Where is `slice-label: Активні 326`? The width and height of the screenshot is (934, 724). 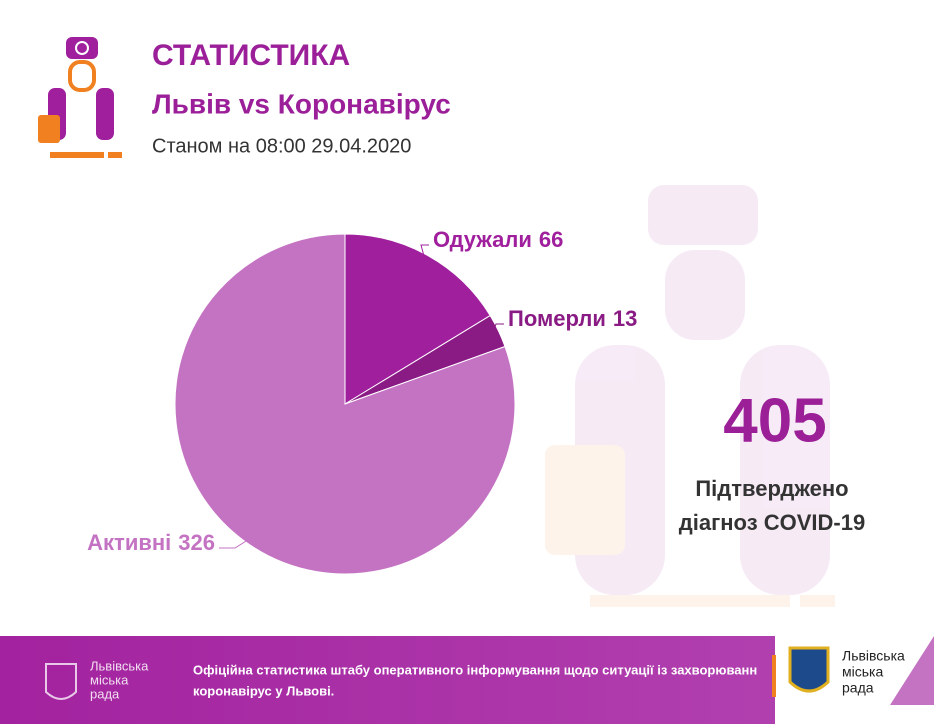
slice-label: Активні 326 is located at coordinates (151, 542).